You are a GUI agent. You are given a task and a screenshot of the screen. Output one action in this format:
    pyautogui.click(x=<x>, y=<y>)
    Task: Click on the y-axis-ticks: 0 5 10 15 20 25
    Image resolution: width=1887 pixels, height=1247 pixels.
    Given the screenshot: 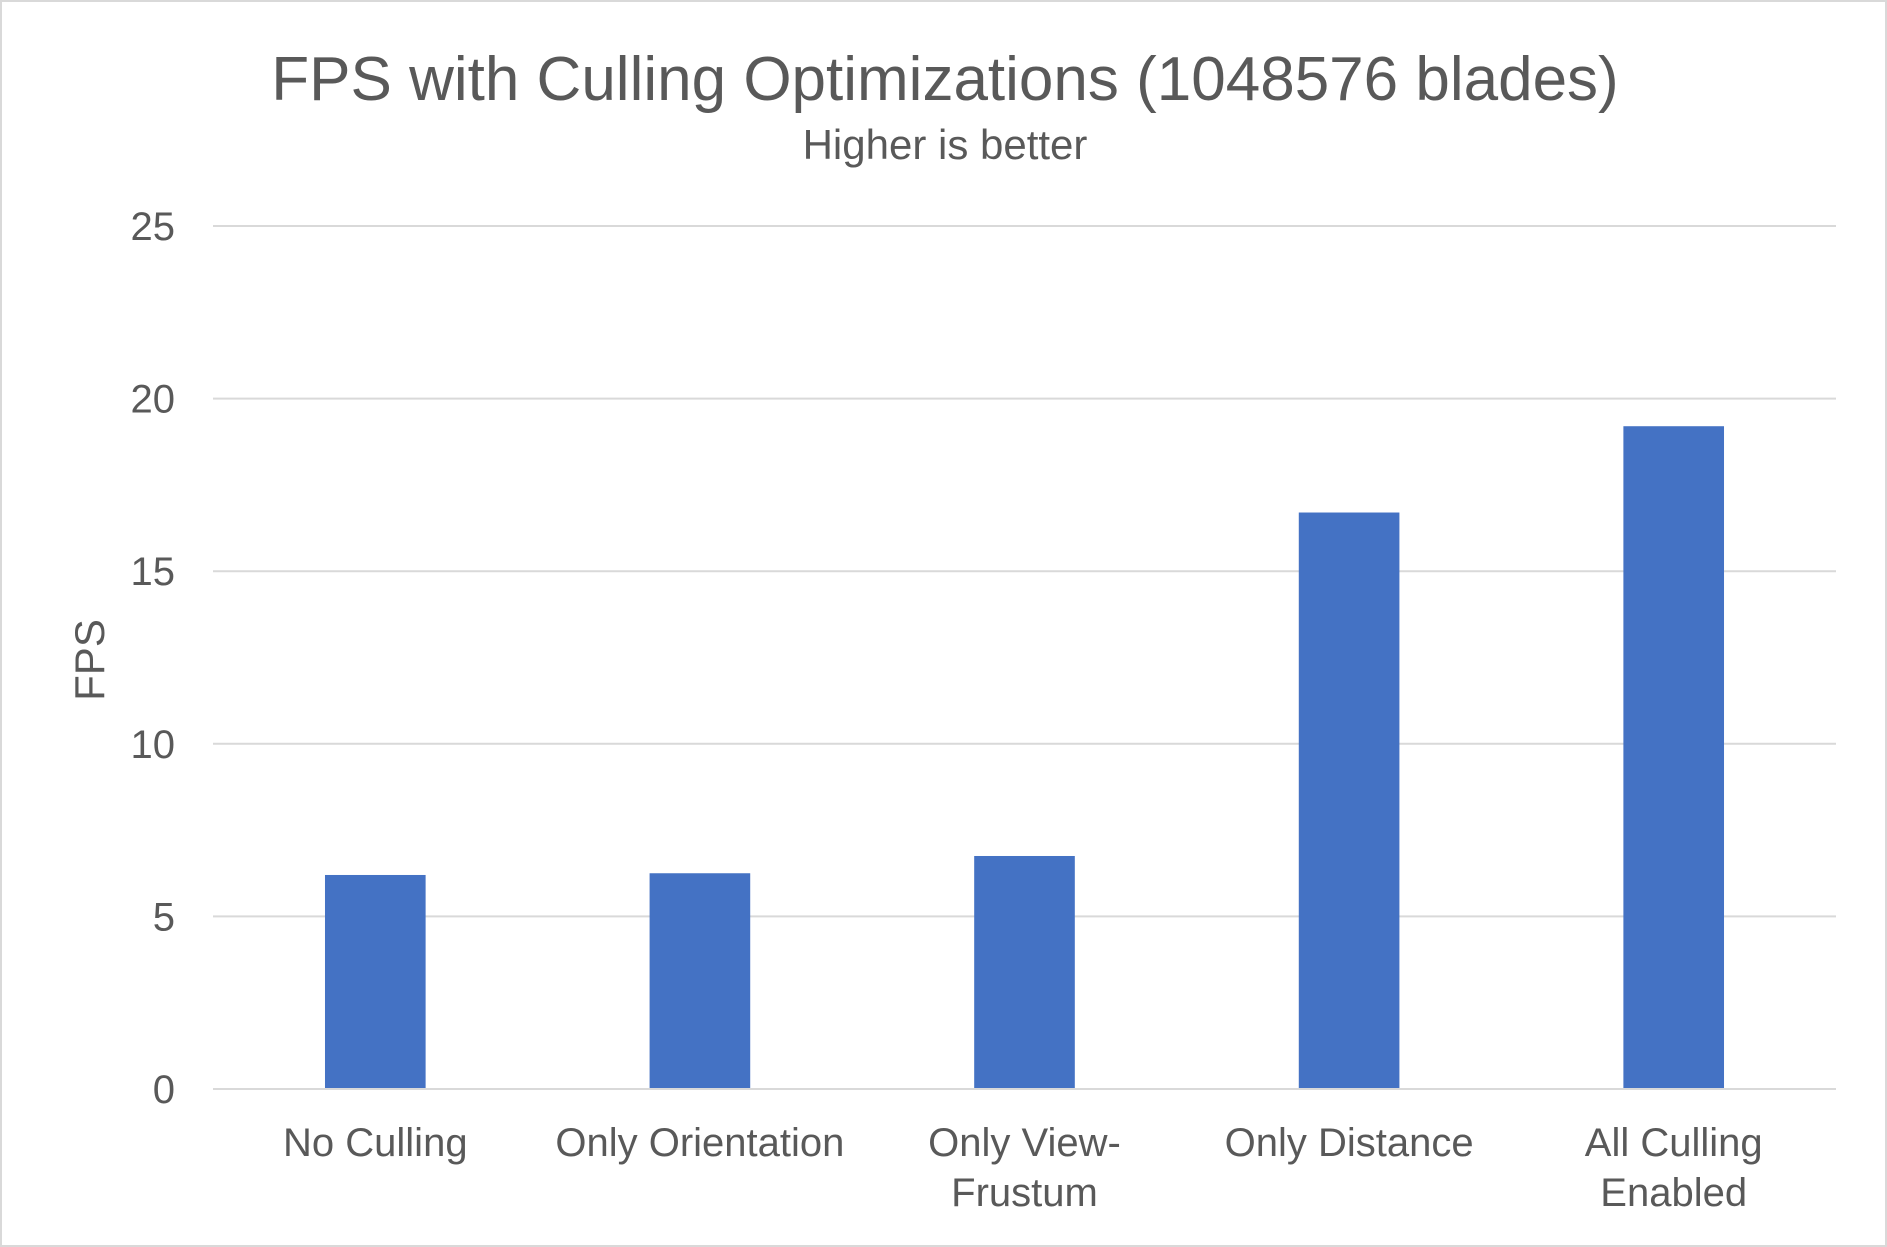 What is the action you would take?
    pyautogui.click(x=153, y=658)
    